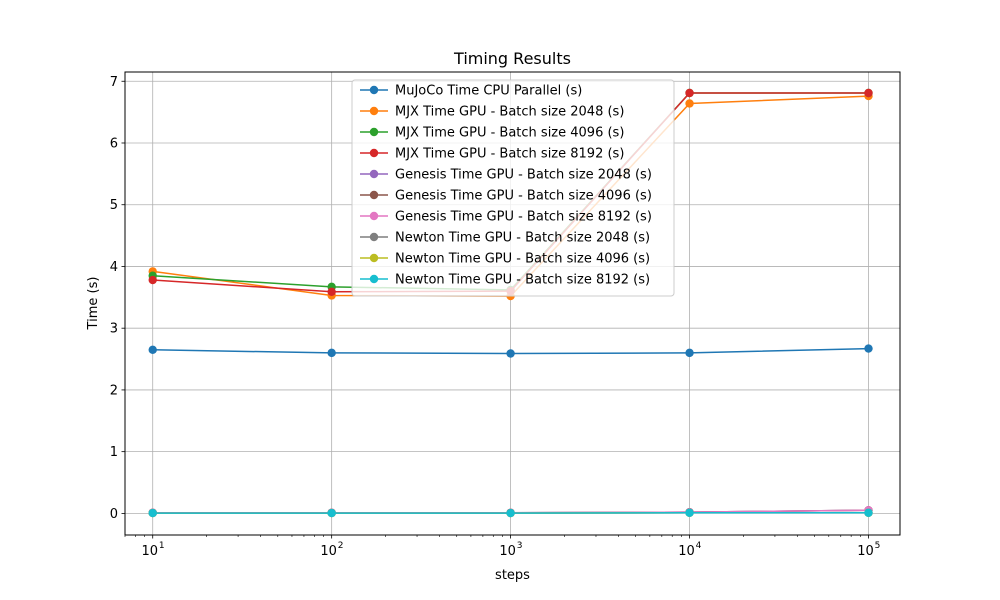 Image resolution: width=1000 pixels, height=600 pixels. Describe the element at coordinates (878, 546) in the screenshot. I see `x-tick-exponent: 5` at that location.